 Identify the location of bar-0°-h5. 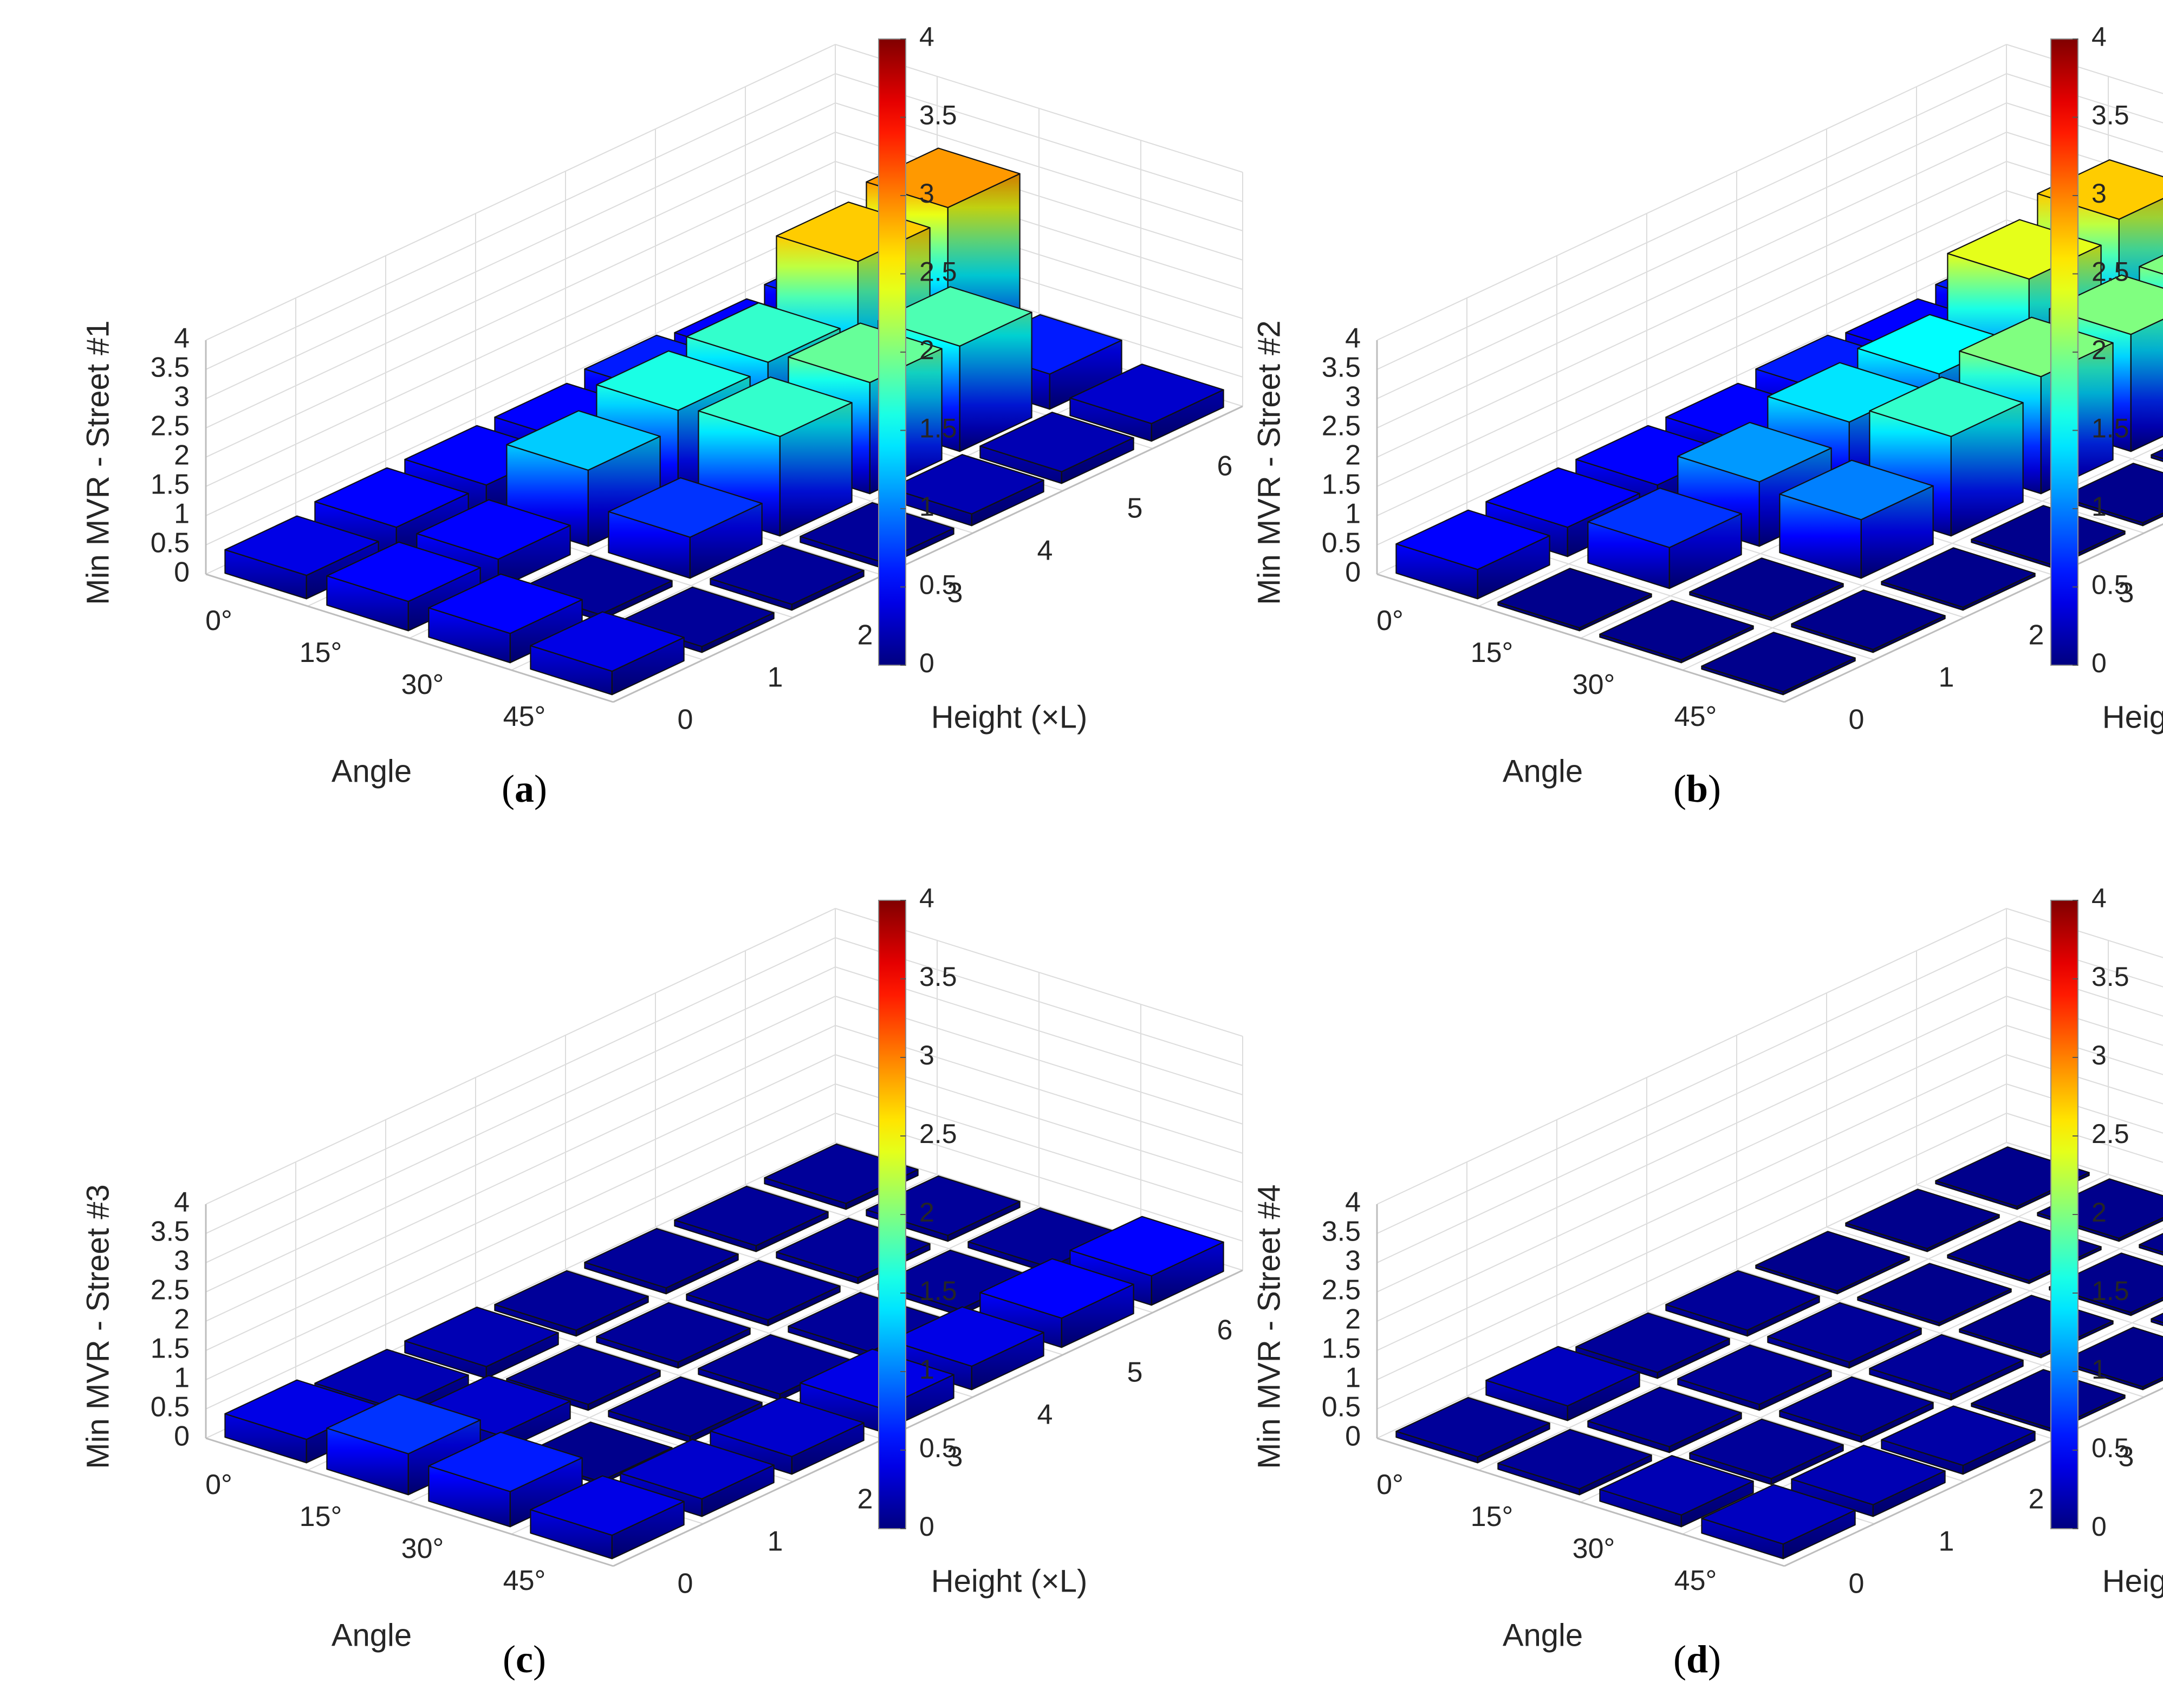
(752, 1219).